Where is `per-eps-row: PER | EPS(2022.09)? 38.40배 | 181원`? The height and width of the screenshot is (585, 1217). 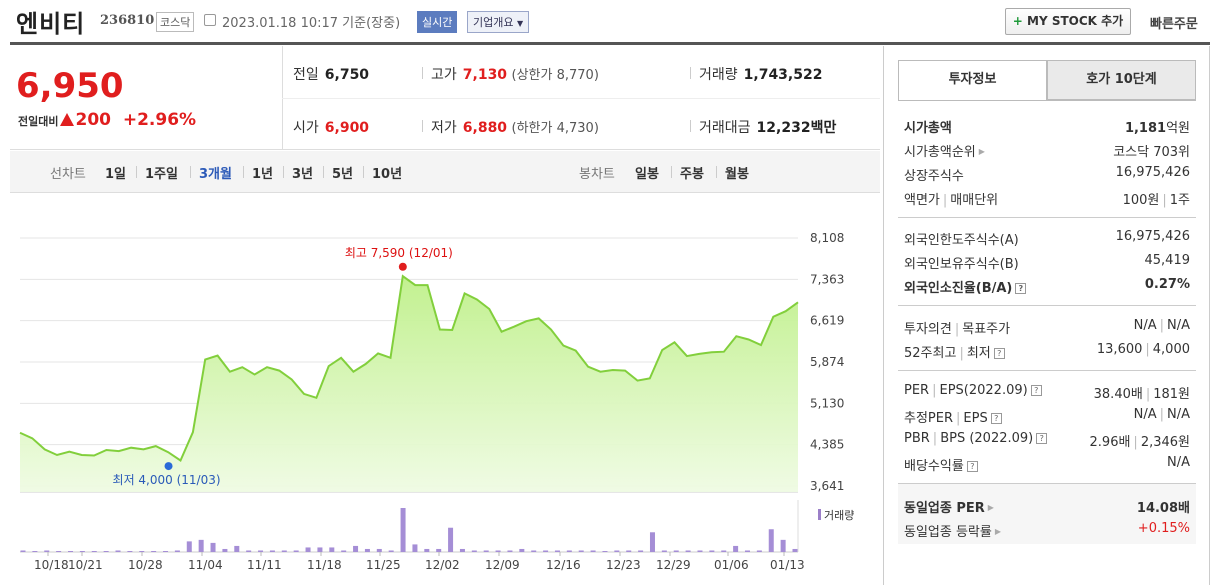 per-eps-row: PER | EPS(2022.09)? 38.40배 | 181원 is located at coordinates (1047, 392).